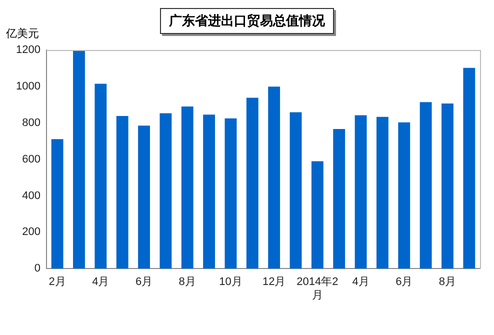 The width and height of the screenshot is (494, 335). I want to click on y-tick-label: 800, so click(31, 122).